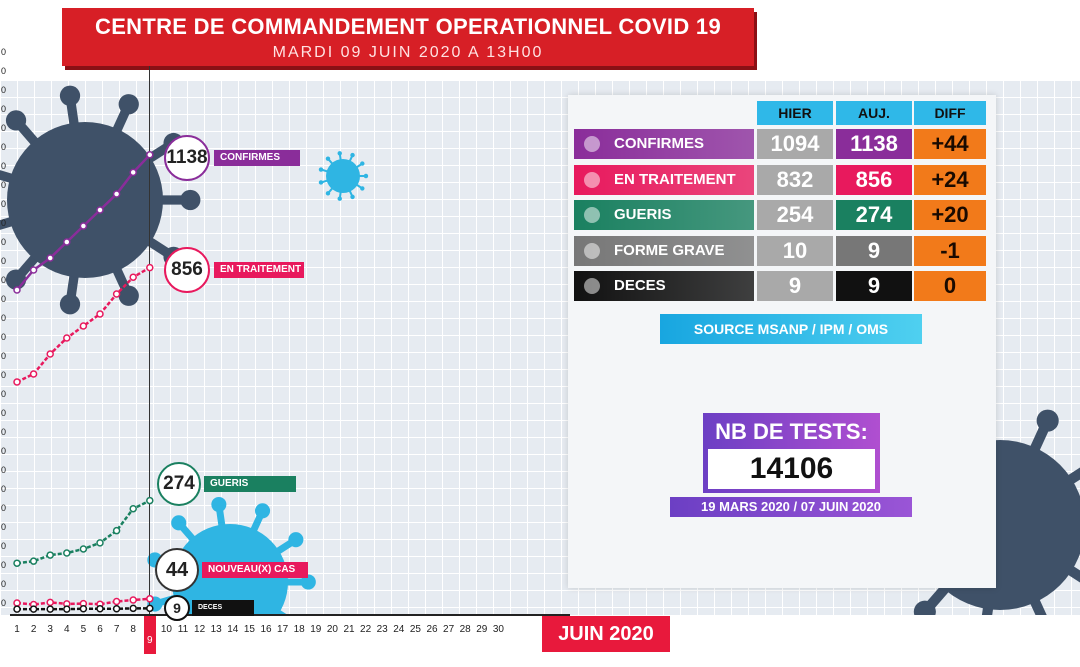 The image size is (1080, 667). I want to click on month-label: JUIN 2020, so click(606, 634).